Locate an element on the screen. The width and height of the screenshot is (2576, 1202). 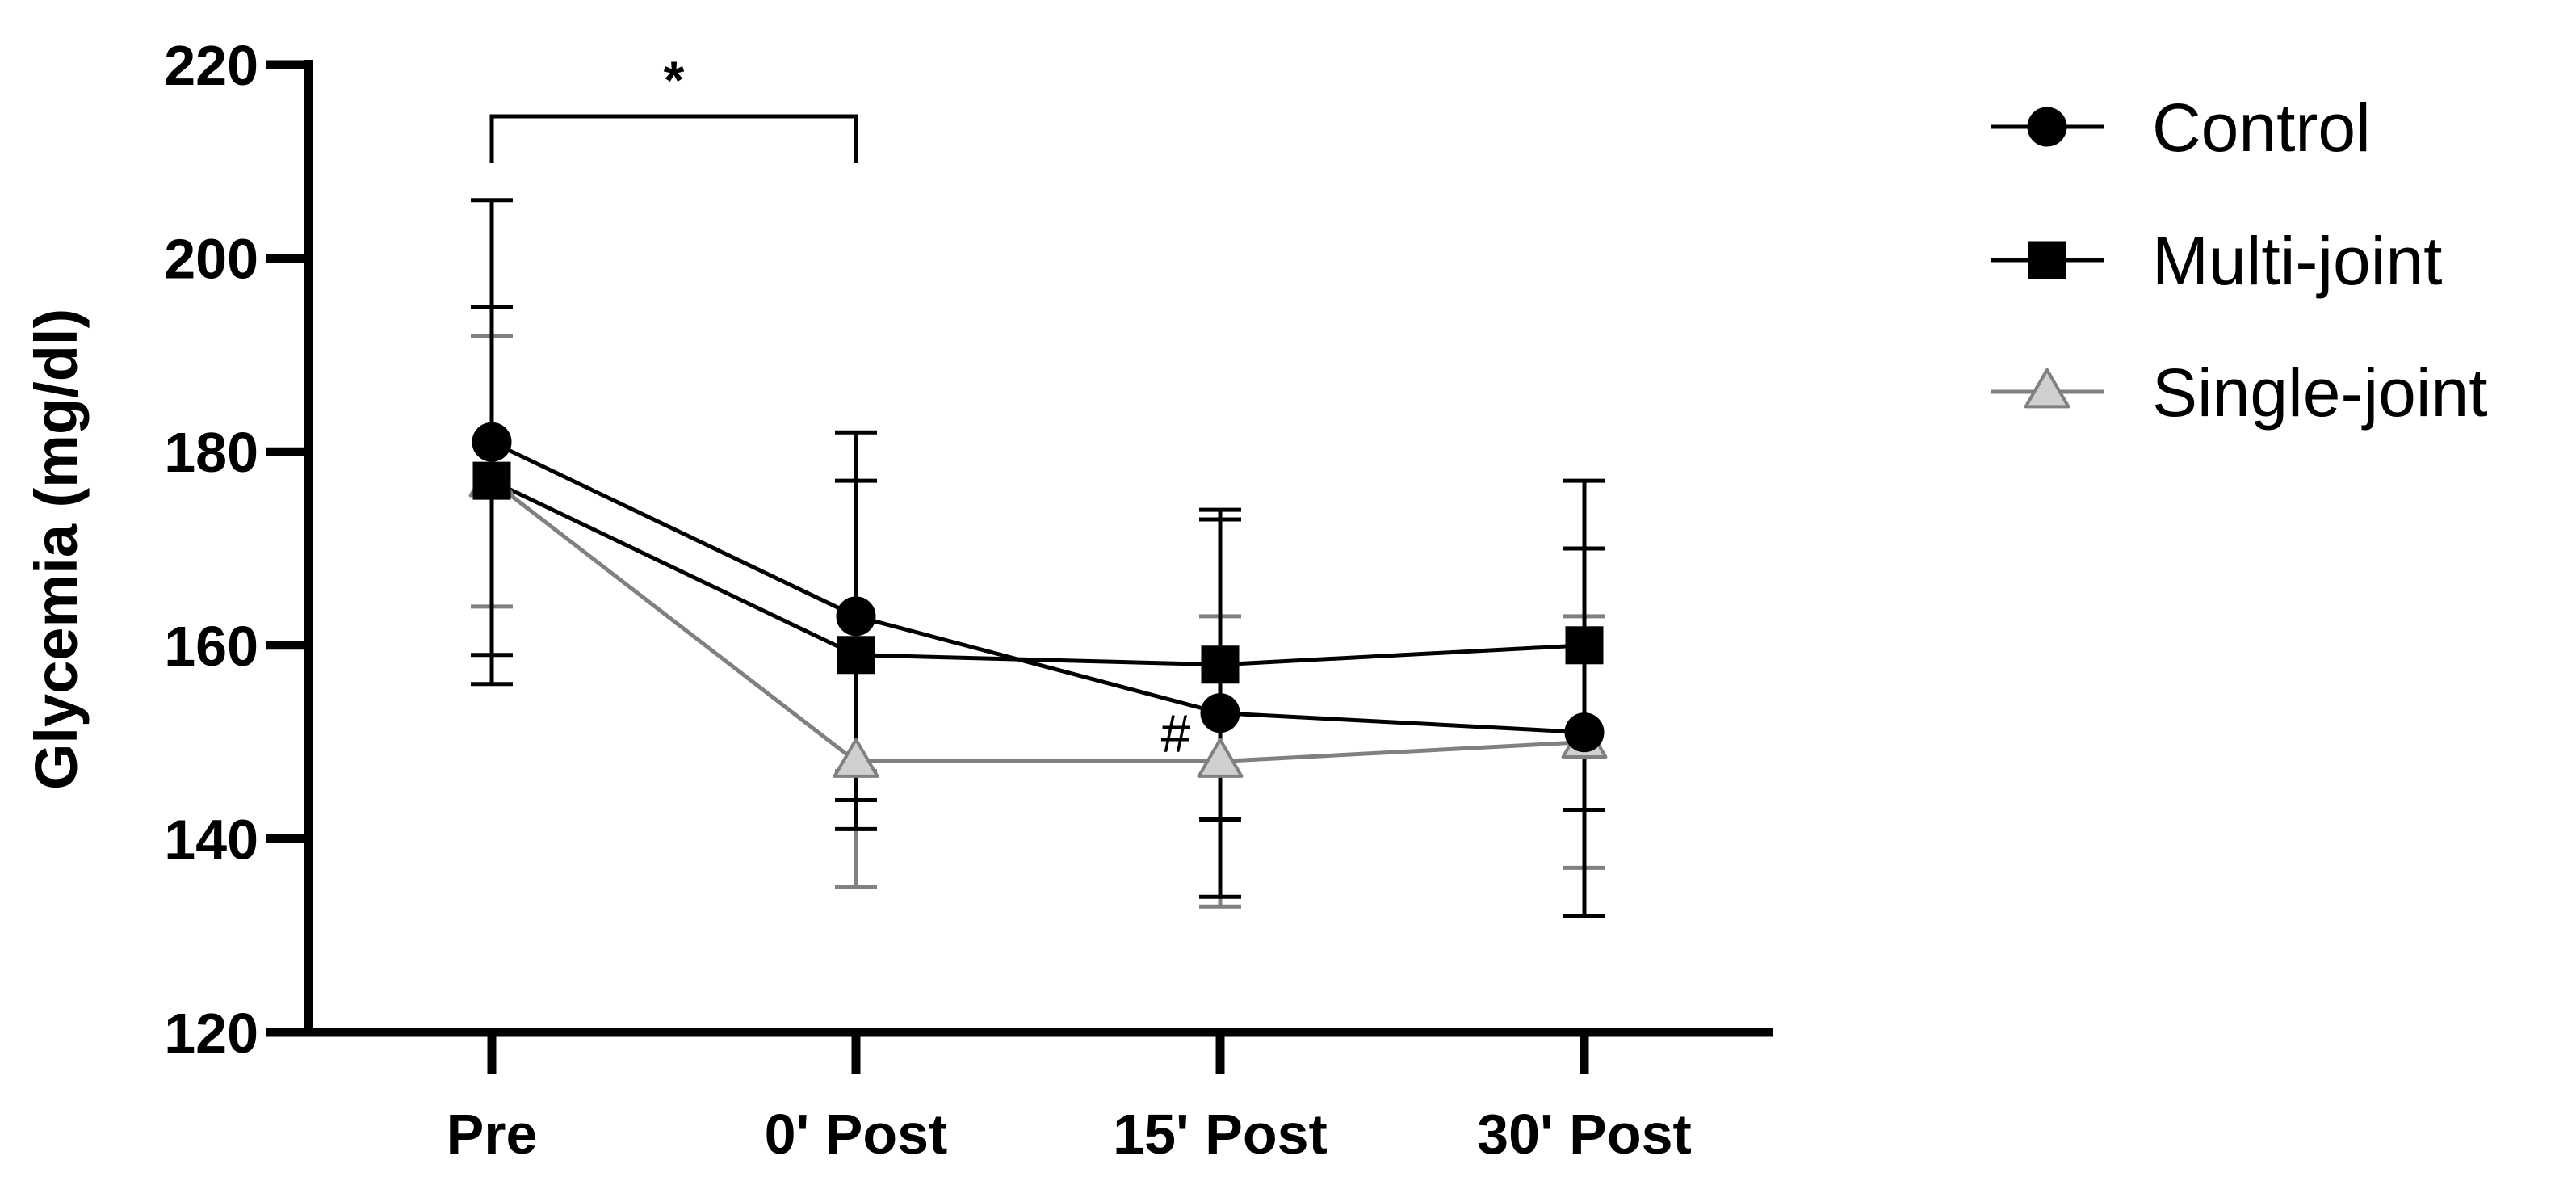
series-lines is located at coordinates (1037, 601).